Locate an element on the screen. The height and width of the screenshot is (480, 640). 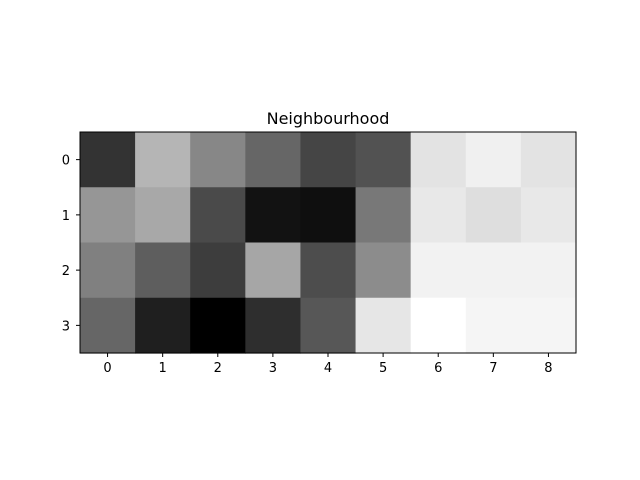
heatmap-cell-r1-c8 is located at coordinates (548, 215).